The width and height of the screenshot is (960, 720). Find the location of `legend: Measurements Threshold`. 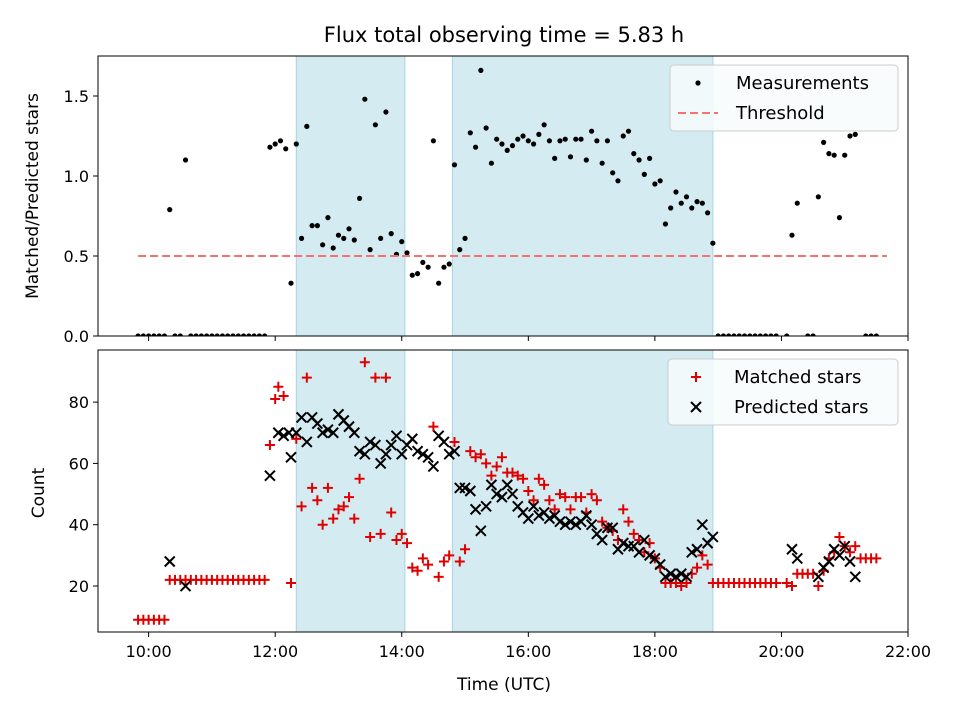

legend: Measurements Threshold is located at coordinates (784, 98).